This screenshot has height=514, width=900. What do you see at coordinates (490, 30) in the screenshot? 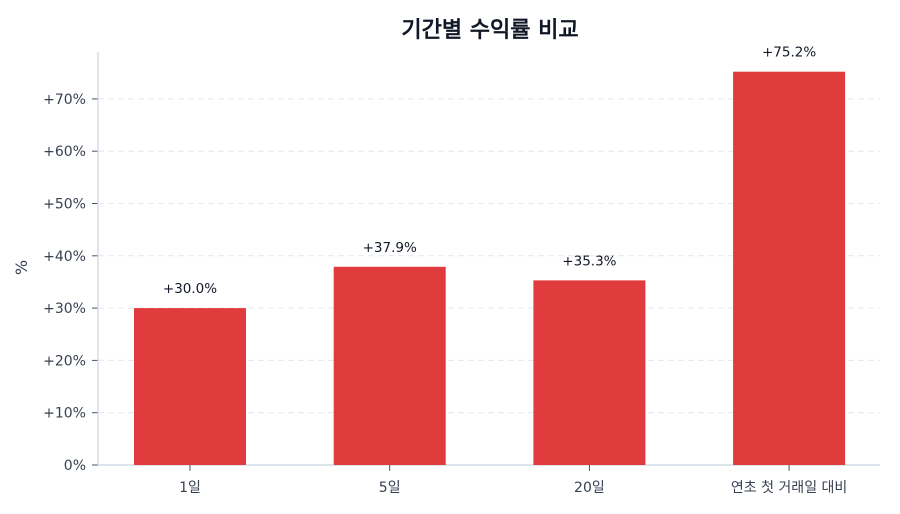
I see `chart-title: 기간별 수익률 비교` at bounding box center [490, 30].